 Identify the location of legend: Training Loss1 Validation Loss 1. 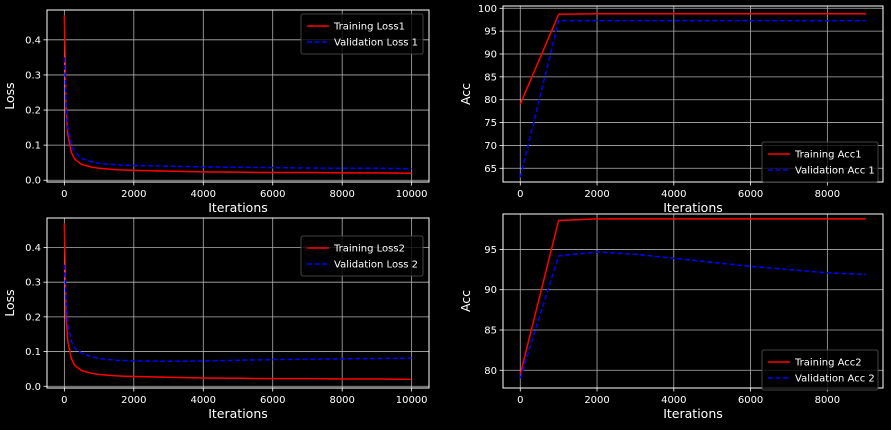
(362, 34).